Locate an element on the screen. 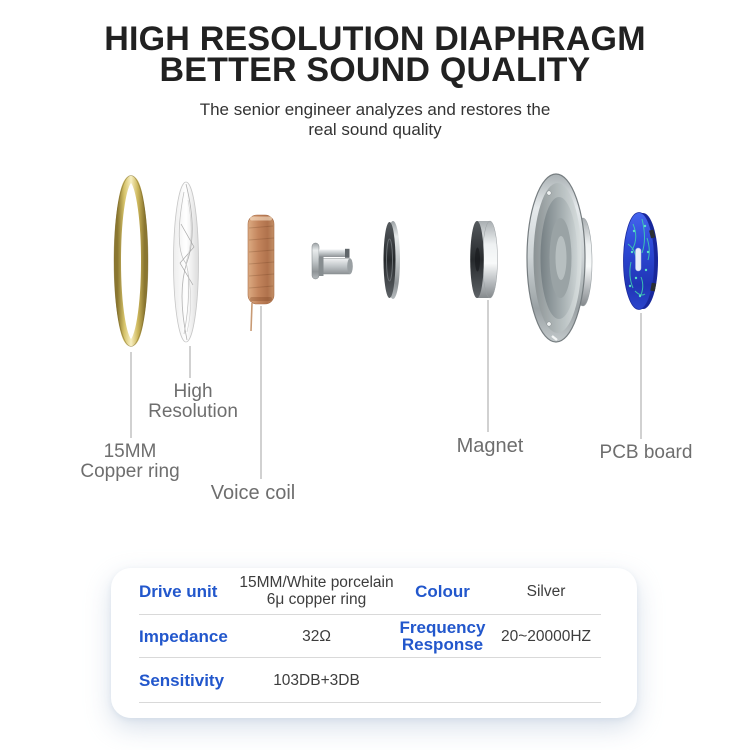 This screenshot has width=750, height=750. part-label-pcb-board: PCB board is located at coordinates (646, 452).